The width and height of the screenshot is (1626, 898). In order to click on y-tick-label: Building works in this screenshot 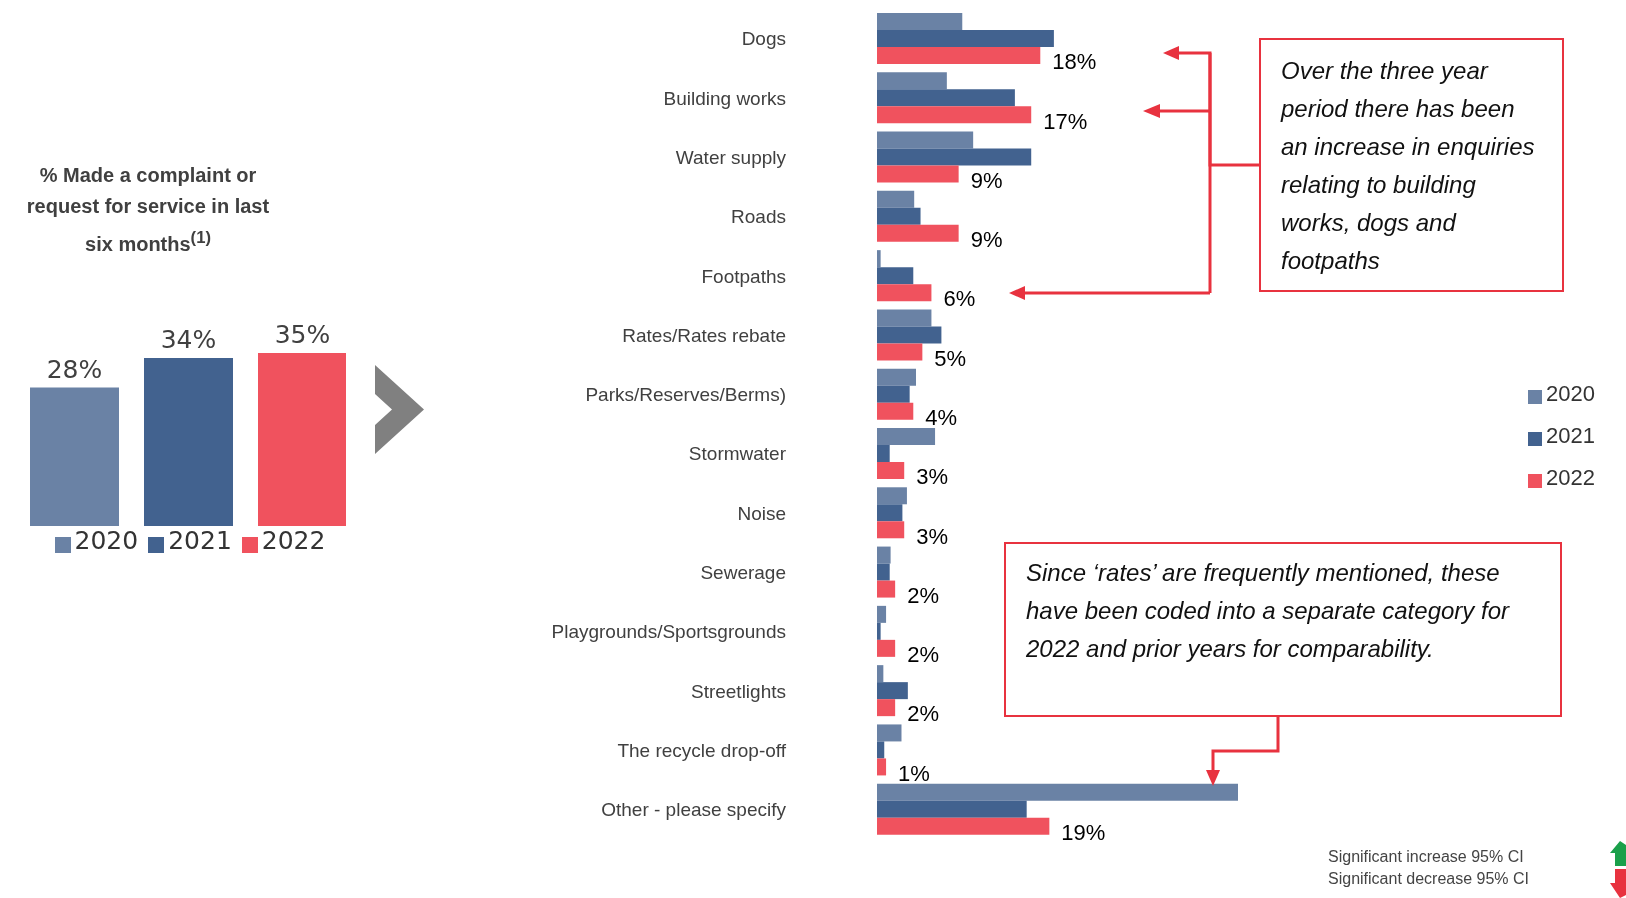, I will do `click(724, 98)`.